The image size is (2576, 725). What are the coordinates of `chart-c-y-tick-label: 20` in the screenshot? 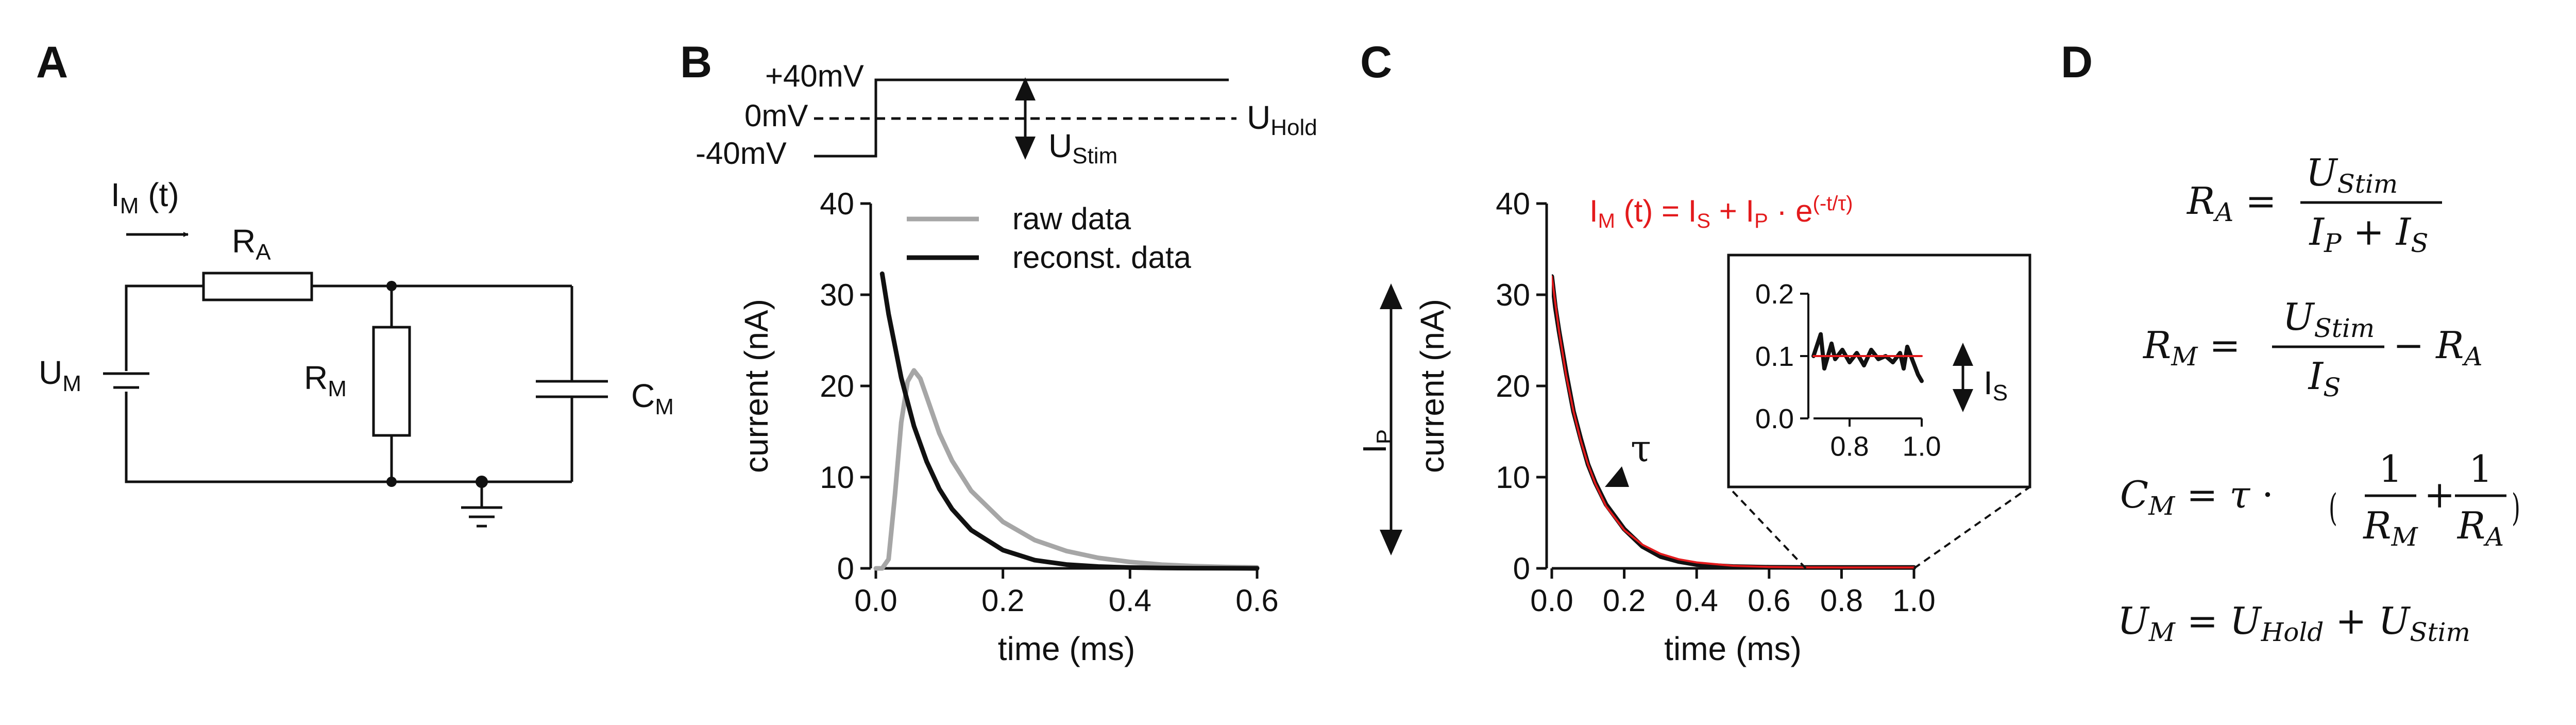 It's located at (1513, 386).